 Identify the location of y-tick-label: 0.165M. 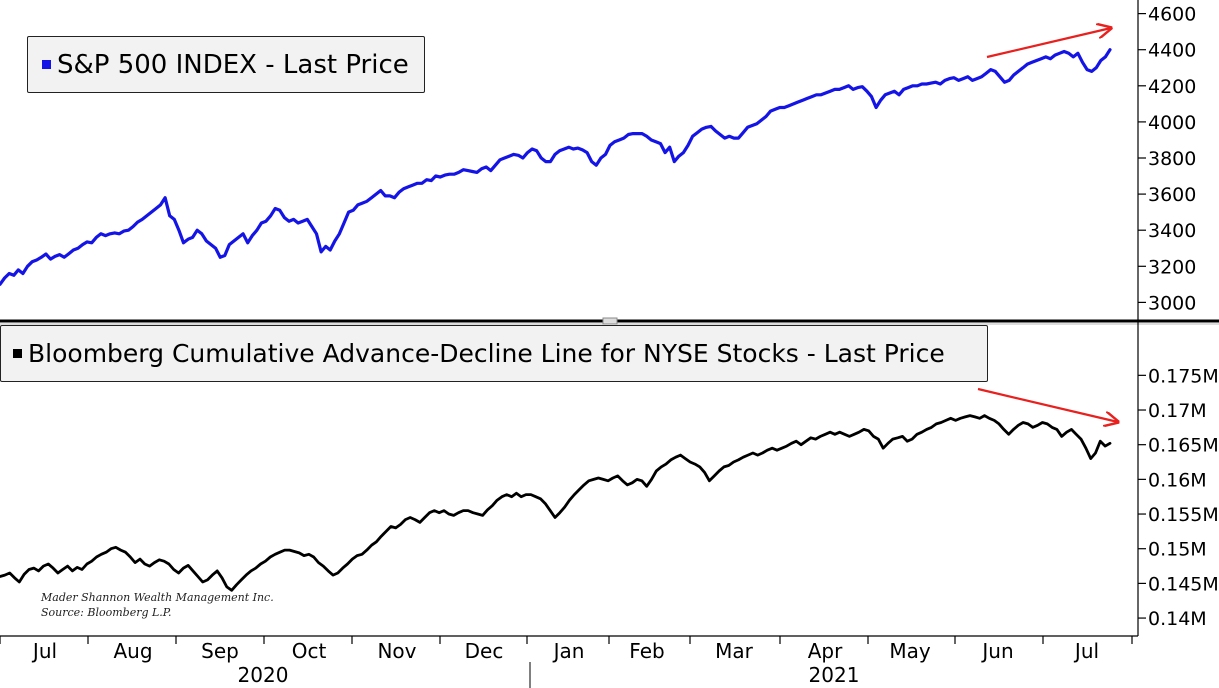
(1183, 446).